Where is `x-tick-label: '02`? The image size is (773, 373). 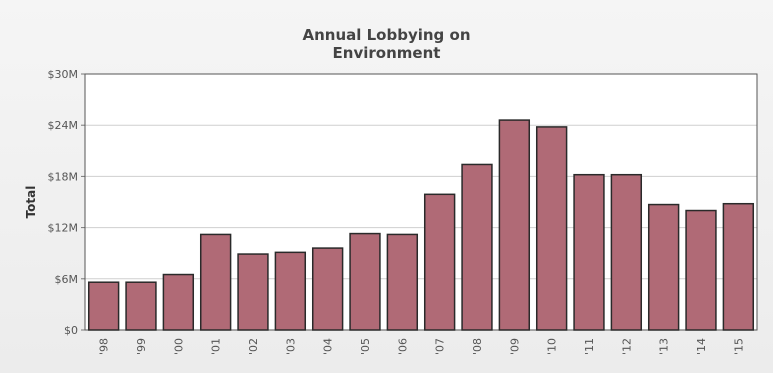
x-tick-label: '02 is located at coordinates (253, 346).